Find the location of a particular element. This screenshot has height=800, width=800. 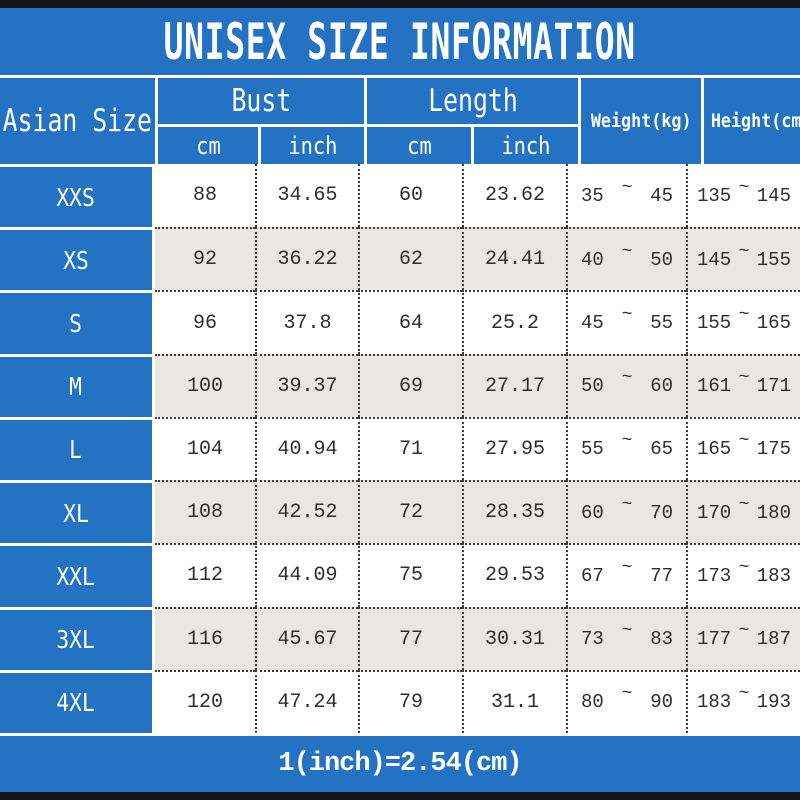

weight-max-value: 83 is located at coordinates (661, 639).